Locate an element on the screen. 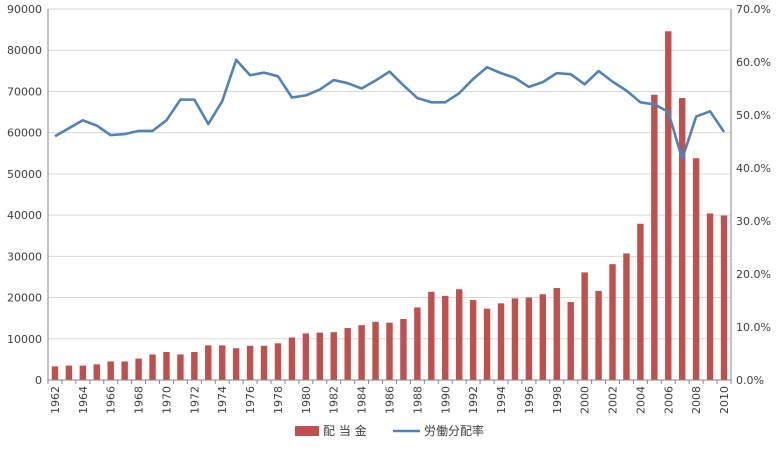 The image size is (783, 451). x-tick-label: 2000 is located at coordinates (585, 400).